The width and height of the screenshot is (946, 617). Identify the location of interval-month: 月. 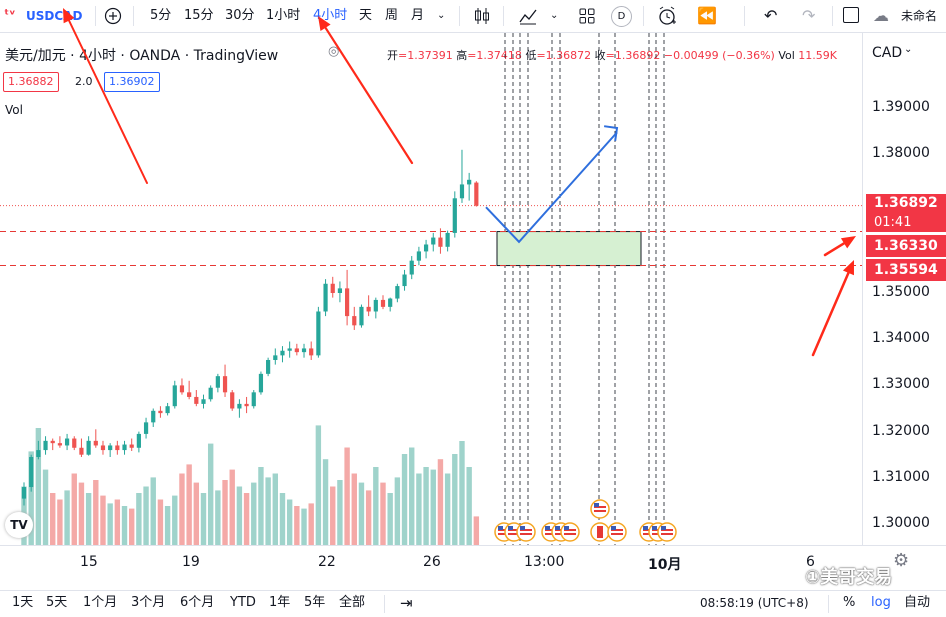
(418, 15).